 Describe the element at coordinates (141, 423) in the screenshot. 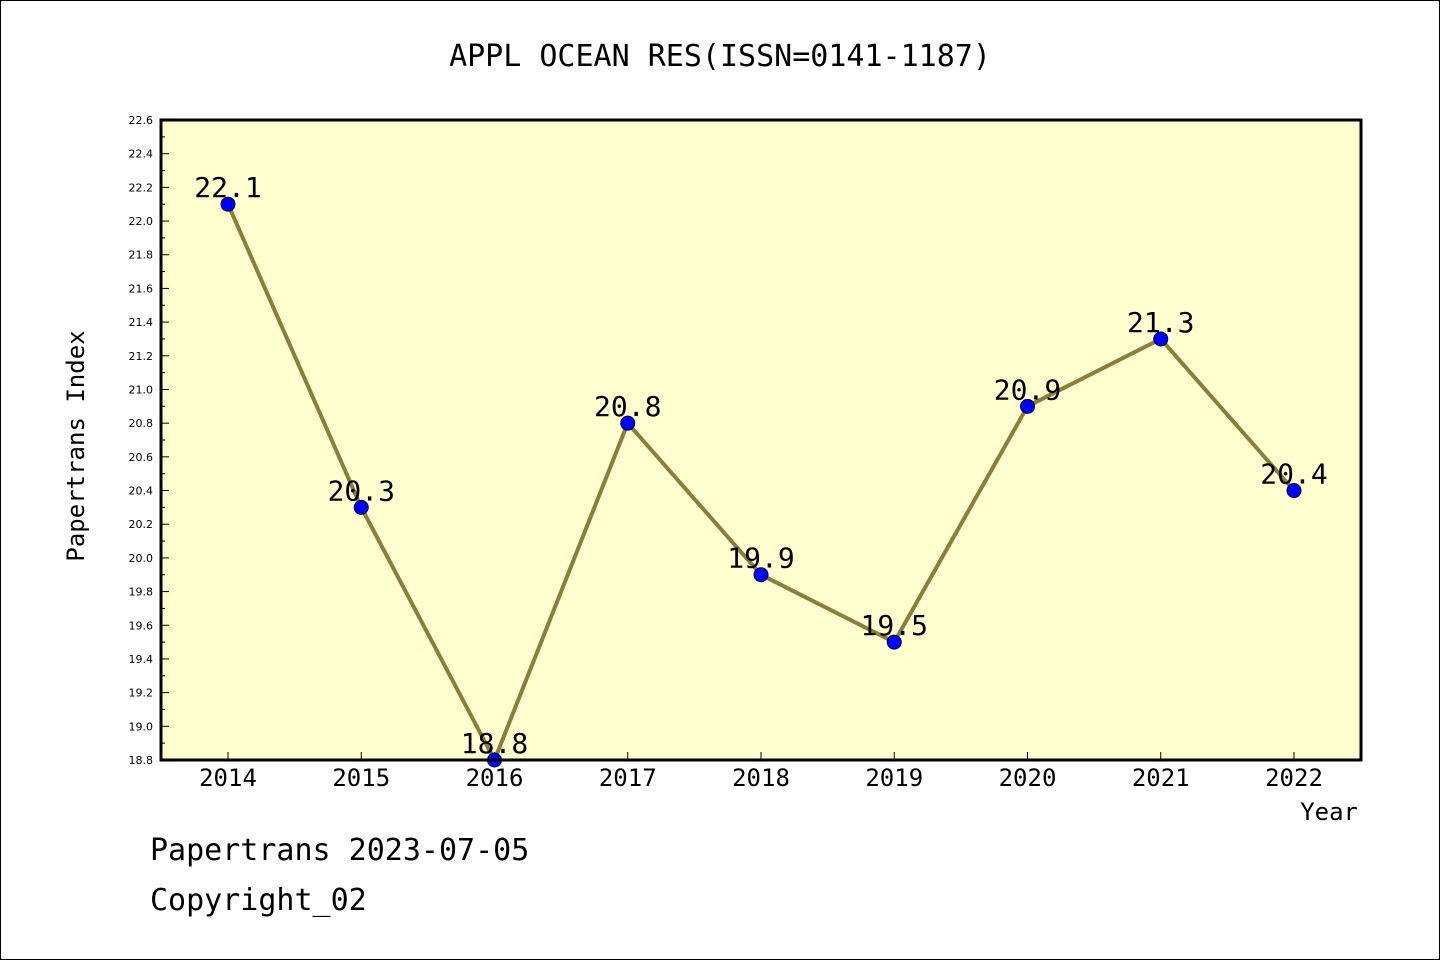

I see `y-tick-label: 20.8` at that location.